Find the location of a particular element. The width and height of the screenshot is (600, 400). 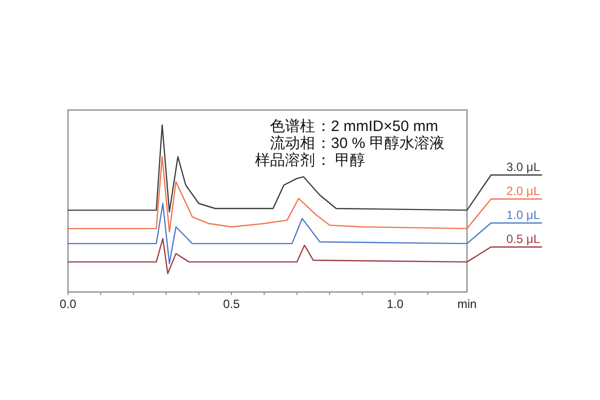

x-tick-label: 0.0 is located at coordinates (68, 304).